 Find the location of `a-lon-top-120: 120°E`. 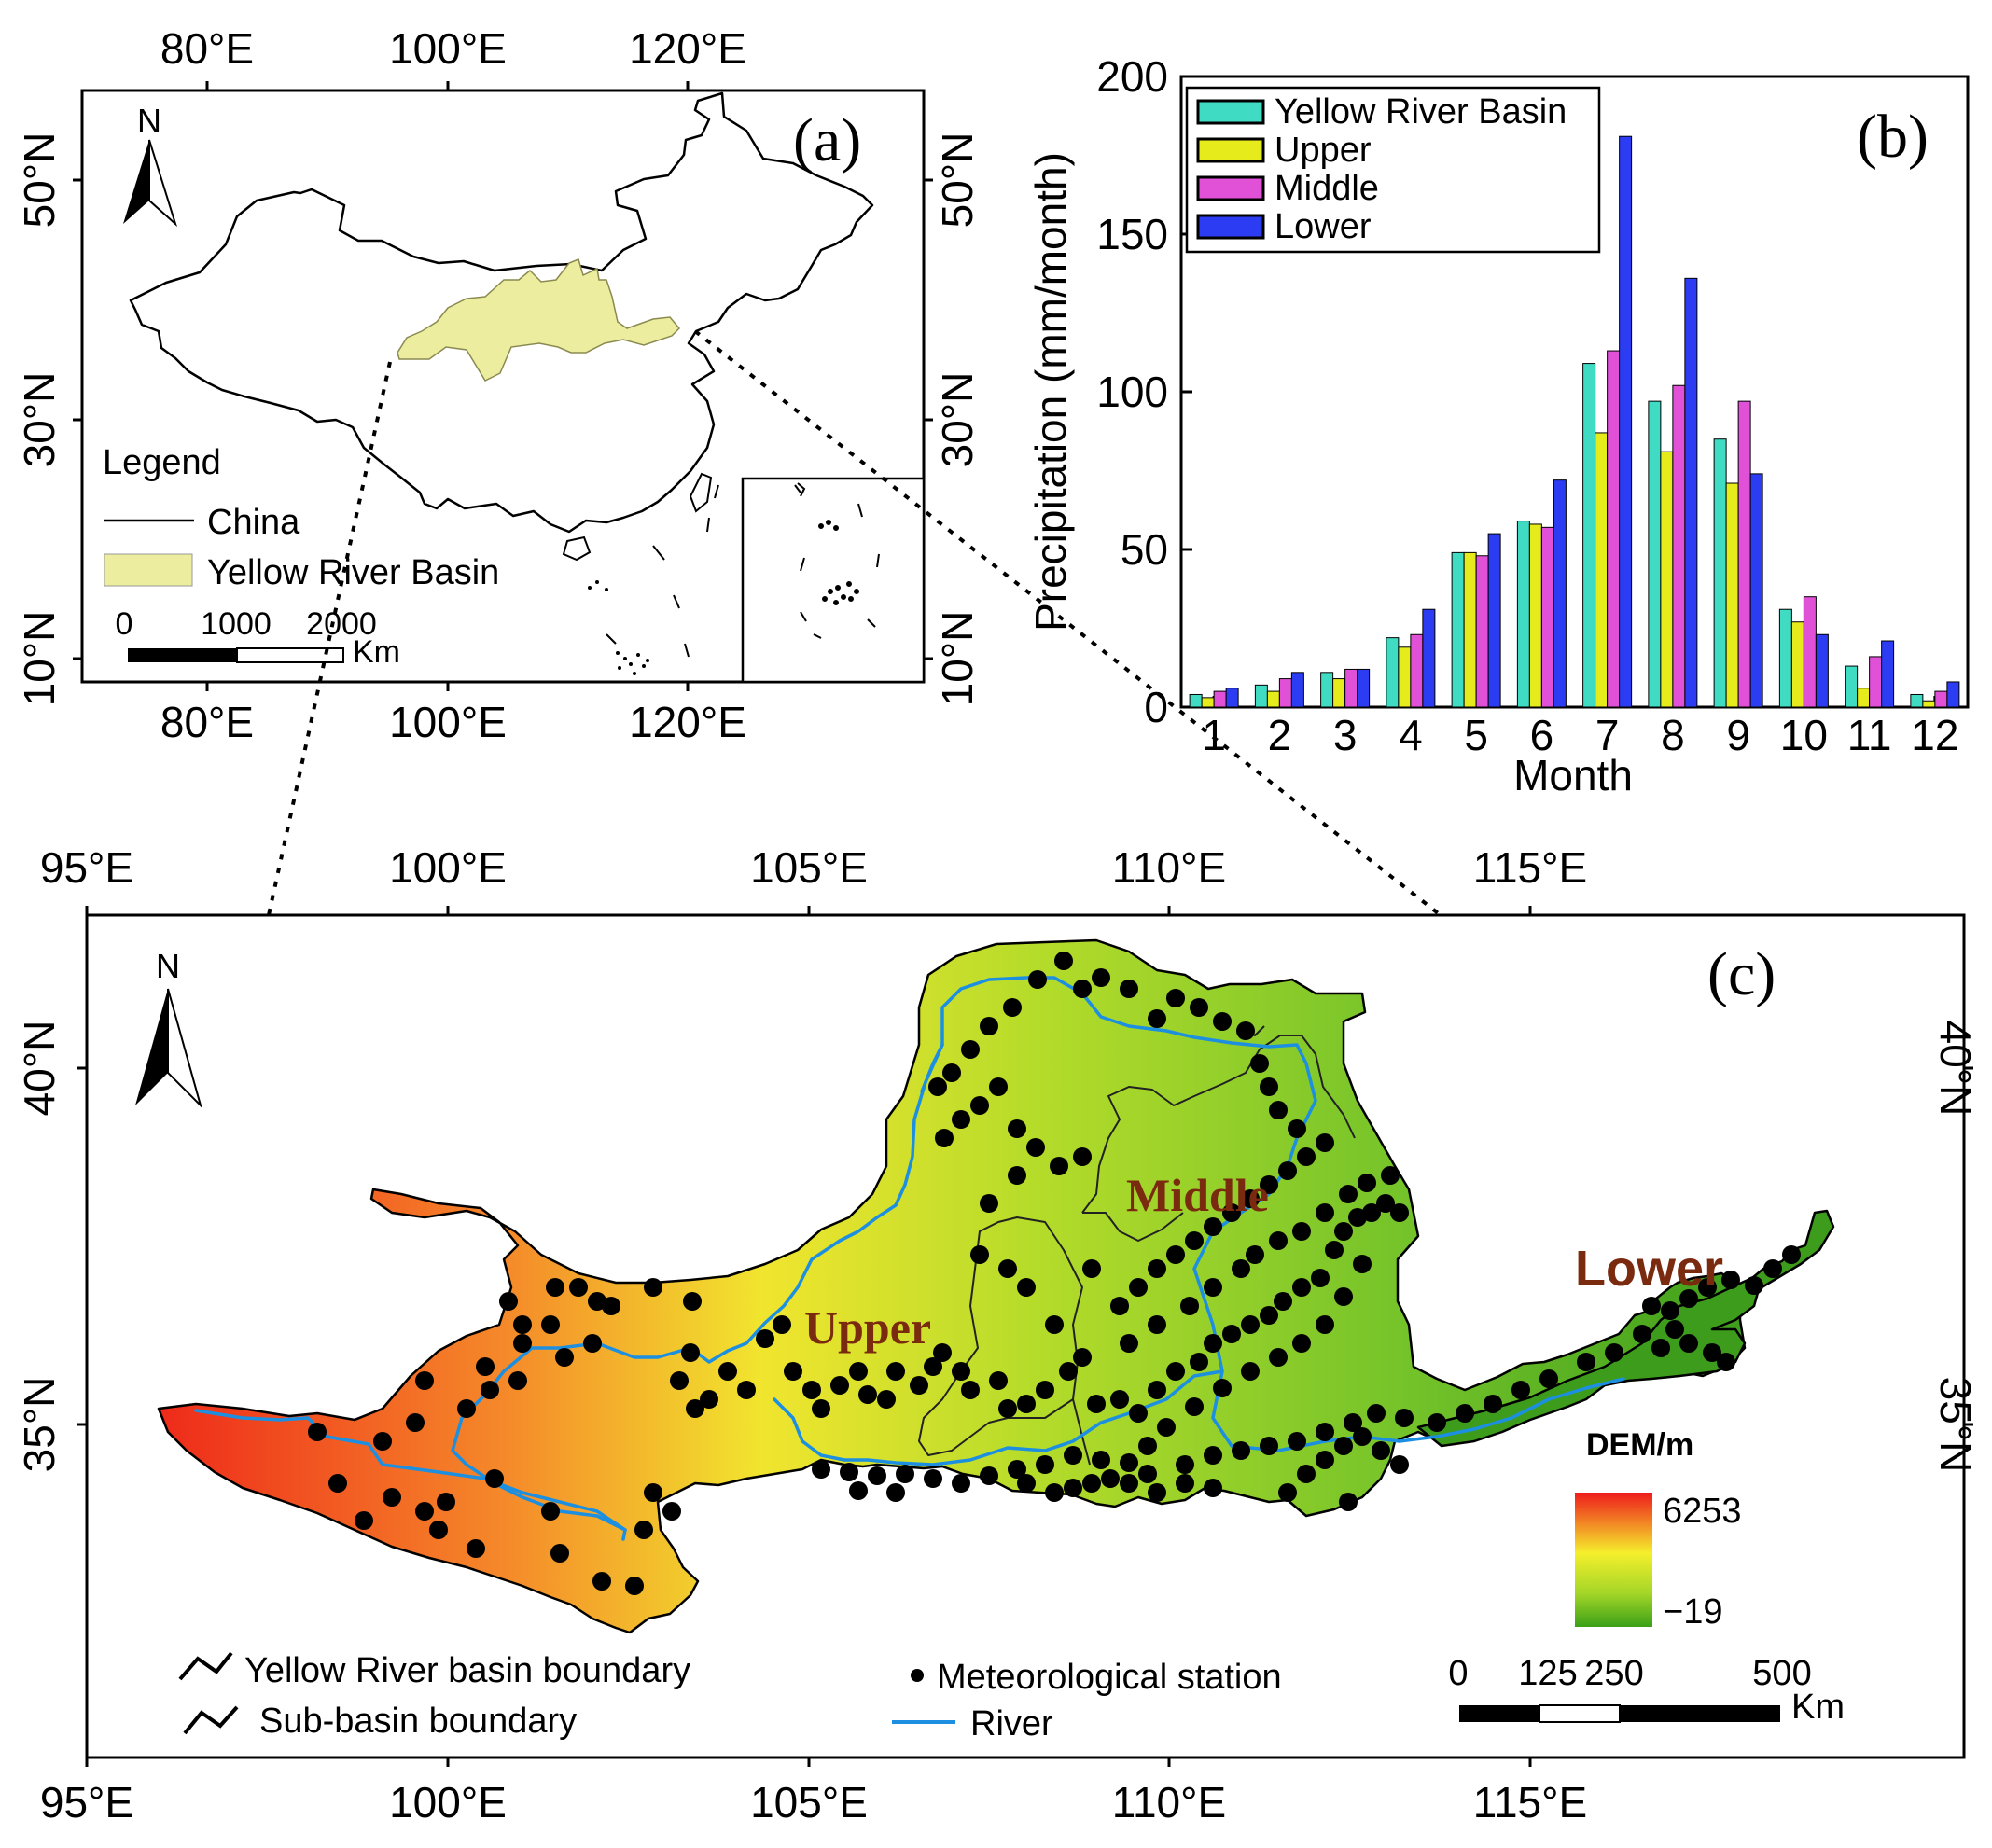

a-lon-top-120: 120°E is located at coordinates (687, 48).